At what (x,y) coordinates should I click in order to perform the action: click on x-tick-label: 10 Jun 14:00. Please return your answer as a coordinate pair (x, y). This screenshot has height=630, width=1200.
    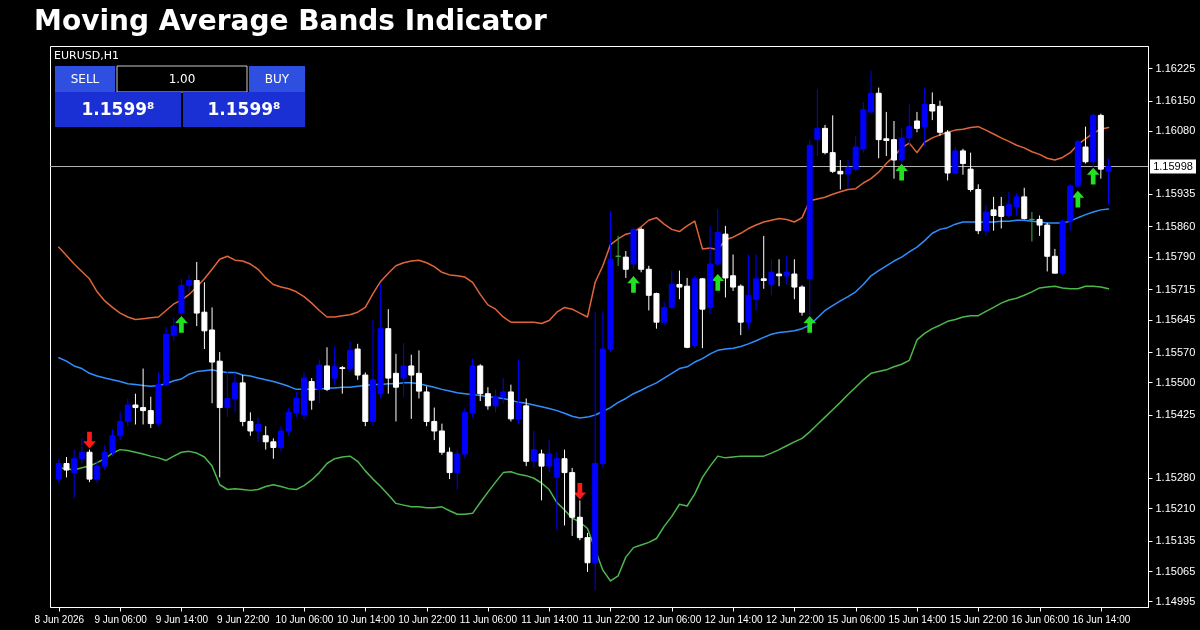
    Looking at the image, I should click on (366, 619).